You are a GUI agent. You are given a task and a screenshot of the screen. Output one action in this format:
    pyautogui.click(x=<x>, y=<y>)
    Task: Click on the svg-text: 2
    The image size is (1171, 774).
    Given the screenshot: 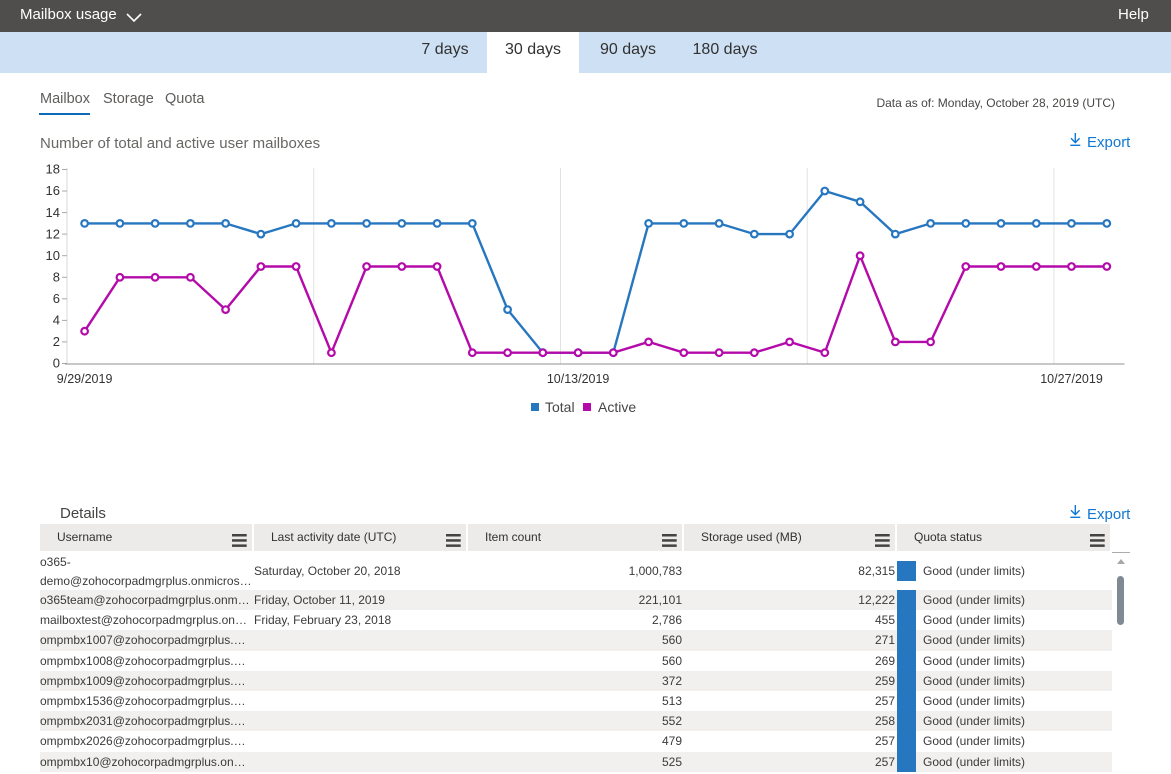 What is the action you would take?
    pyautogui.click(x=56, y=341)
    